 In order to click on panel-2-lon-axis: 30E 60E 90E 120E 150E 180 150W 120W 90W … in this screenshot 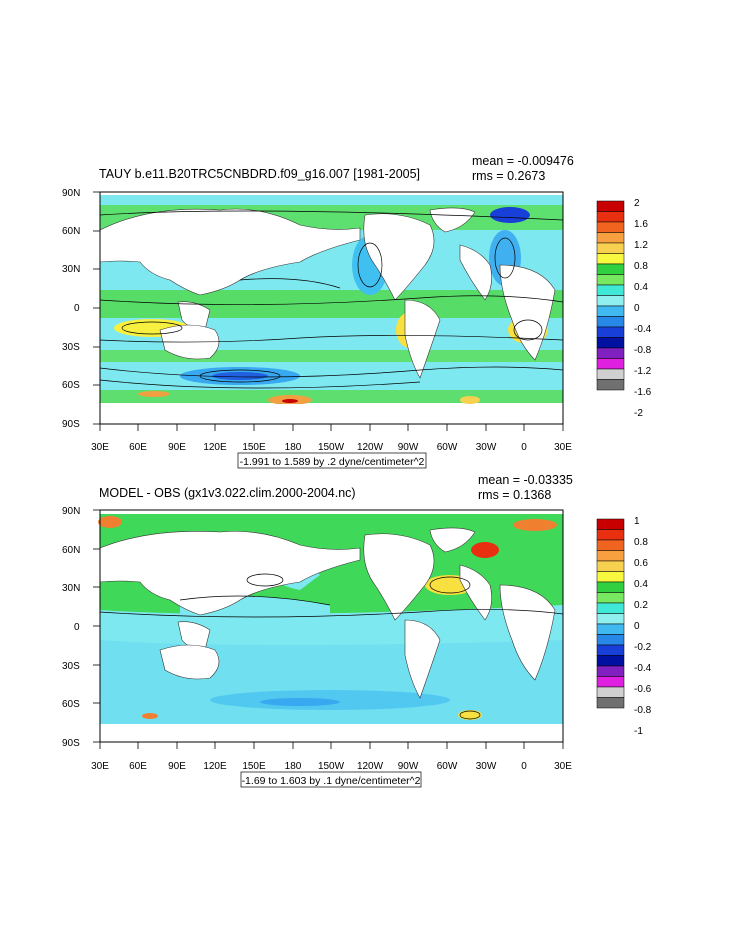, I will do `click(331, 766)`.